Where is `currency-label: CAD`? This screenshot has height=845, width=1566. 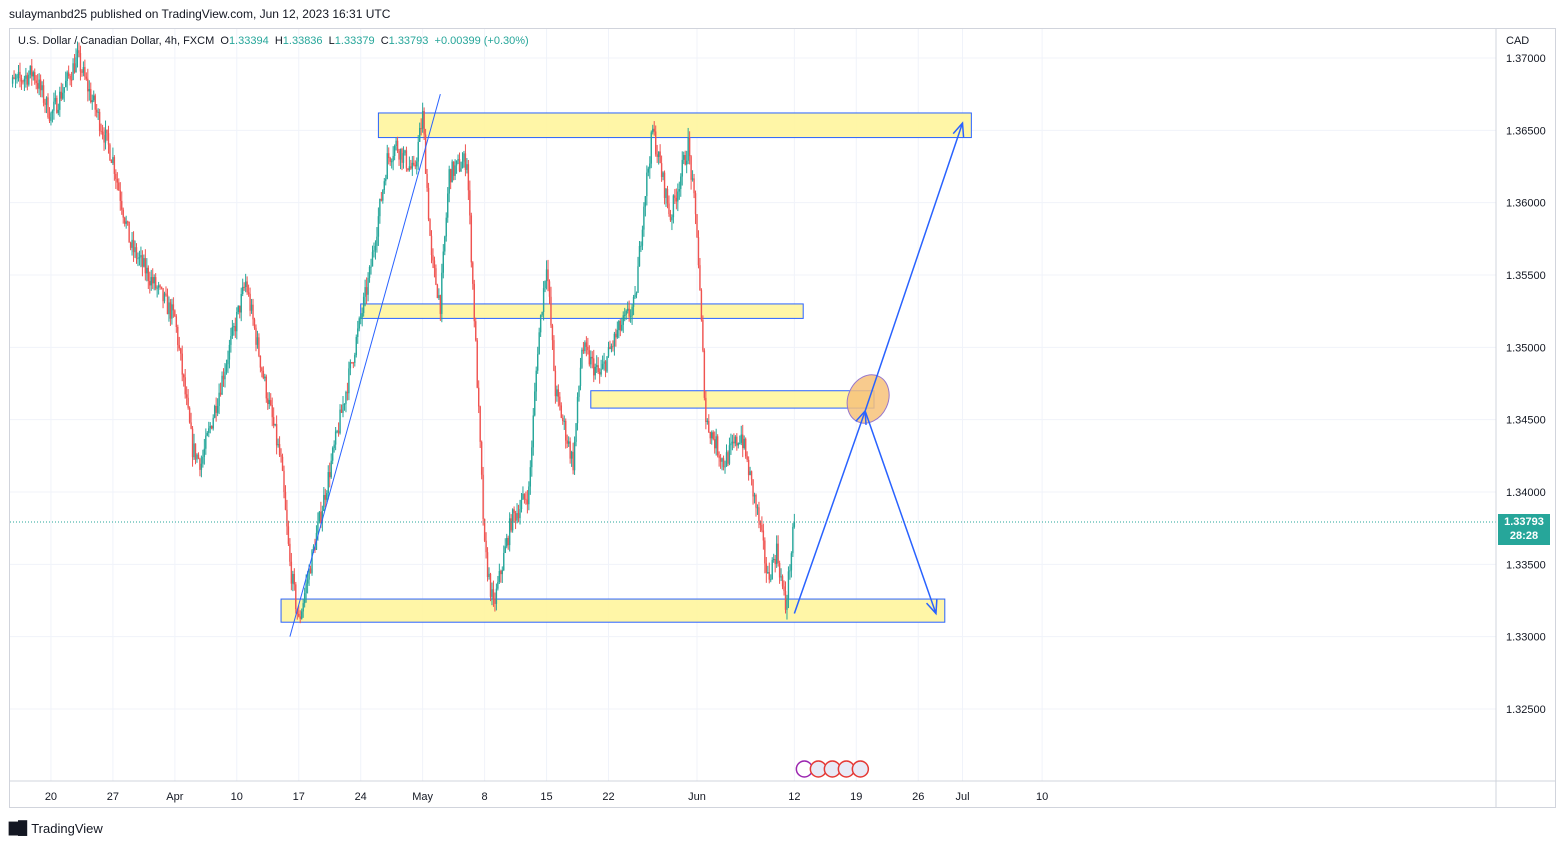 currency-label: CAD is located at coordinates (1518, 41).